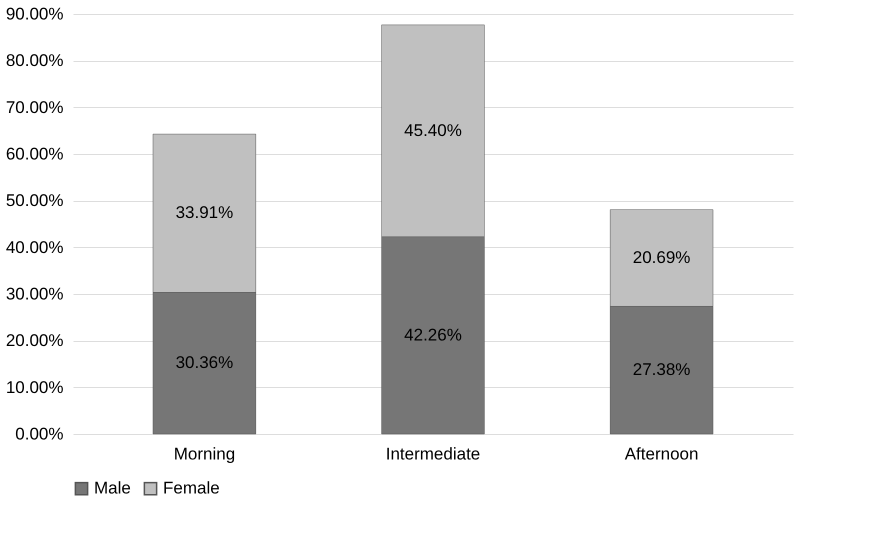 The image size is (896, 551). I want to click on y-tick-label: 90.00%, so click(35, 14).